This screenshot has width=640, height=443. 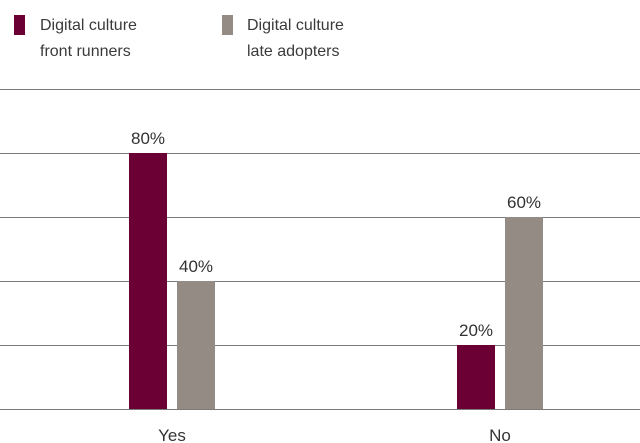 What do you see at coordinates (88, 25) in the screenshot?
I see `legend-label-front-runners-line1: Digital culture` at bounding box center [88, 25].